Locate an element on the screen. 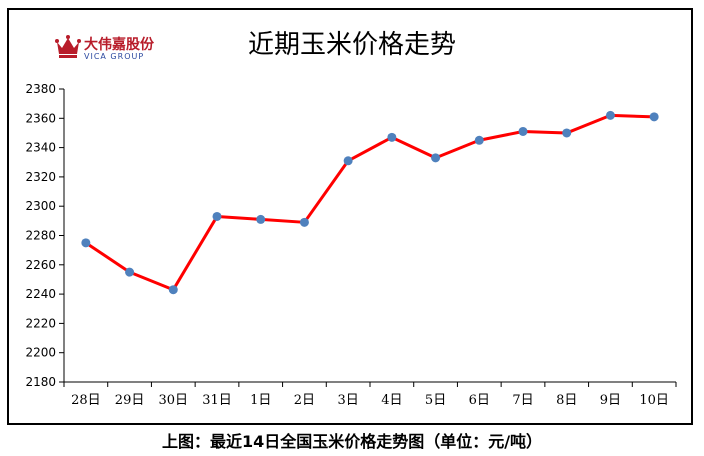 The height and width of the screenshot is (456, 704). x-tick-label: 10日 is located at coordinates (654, 400).